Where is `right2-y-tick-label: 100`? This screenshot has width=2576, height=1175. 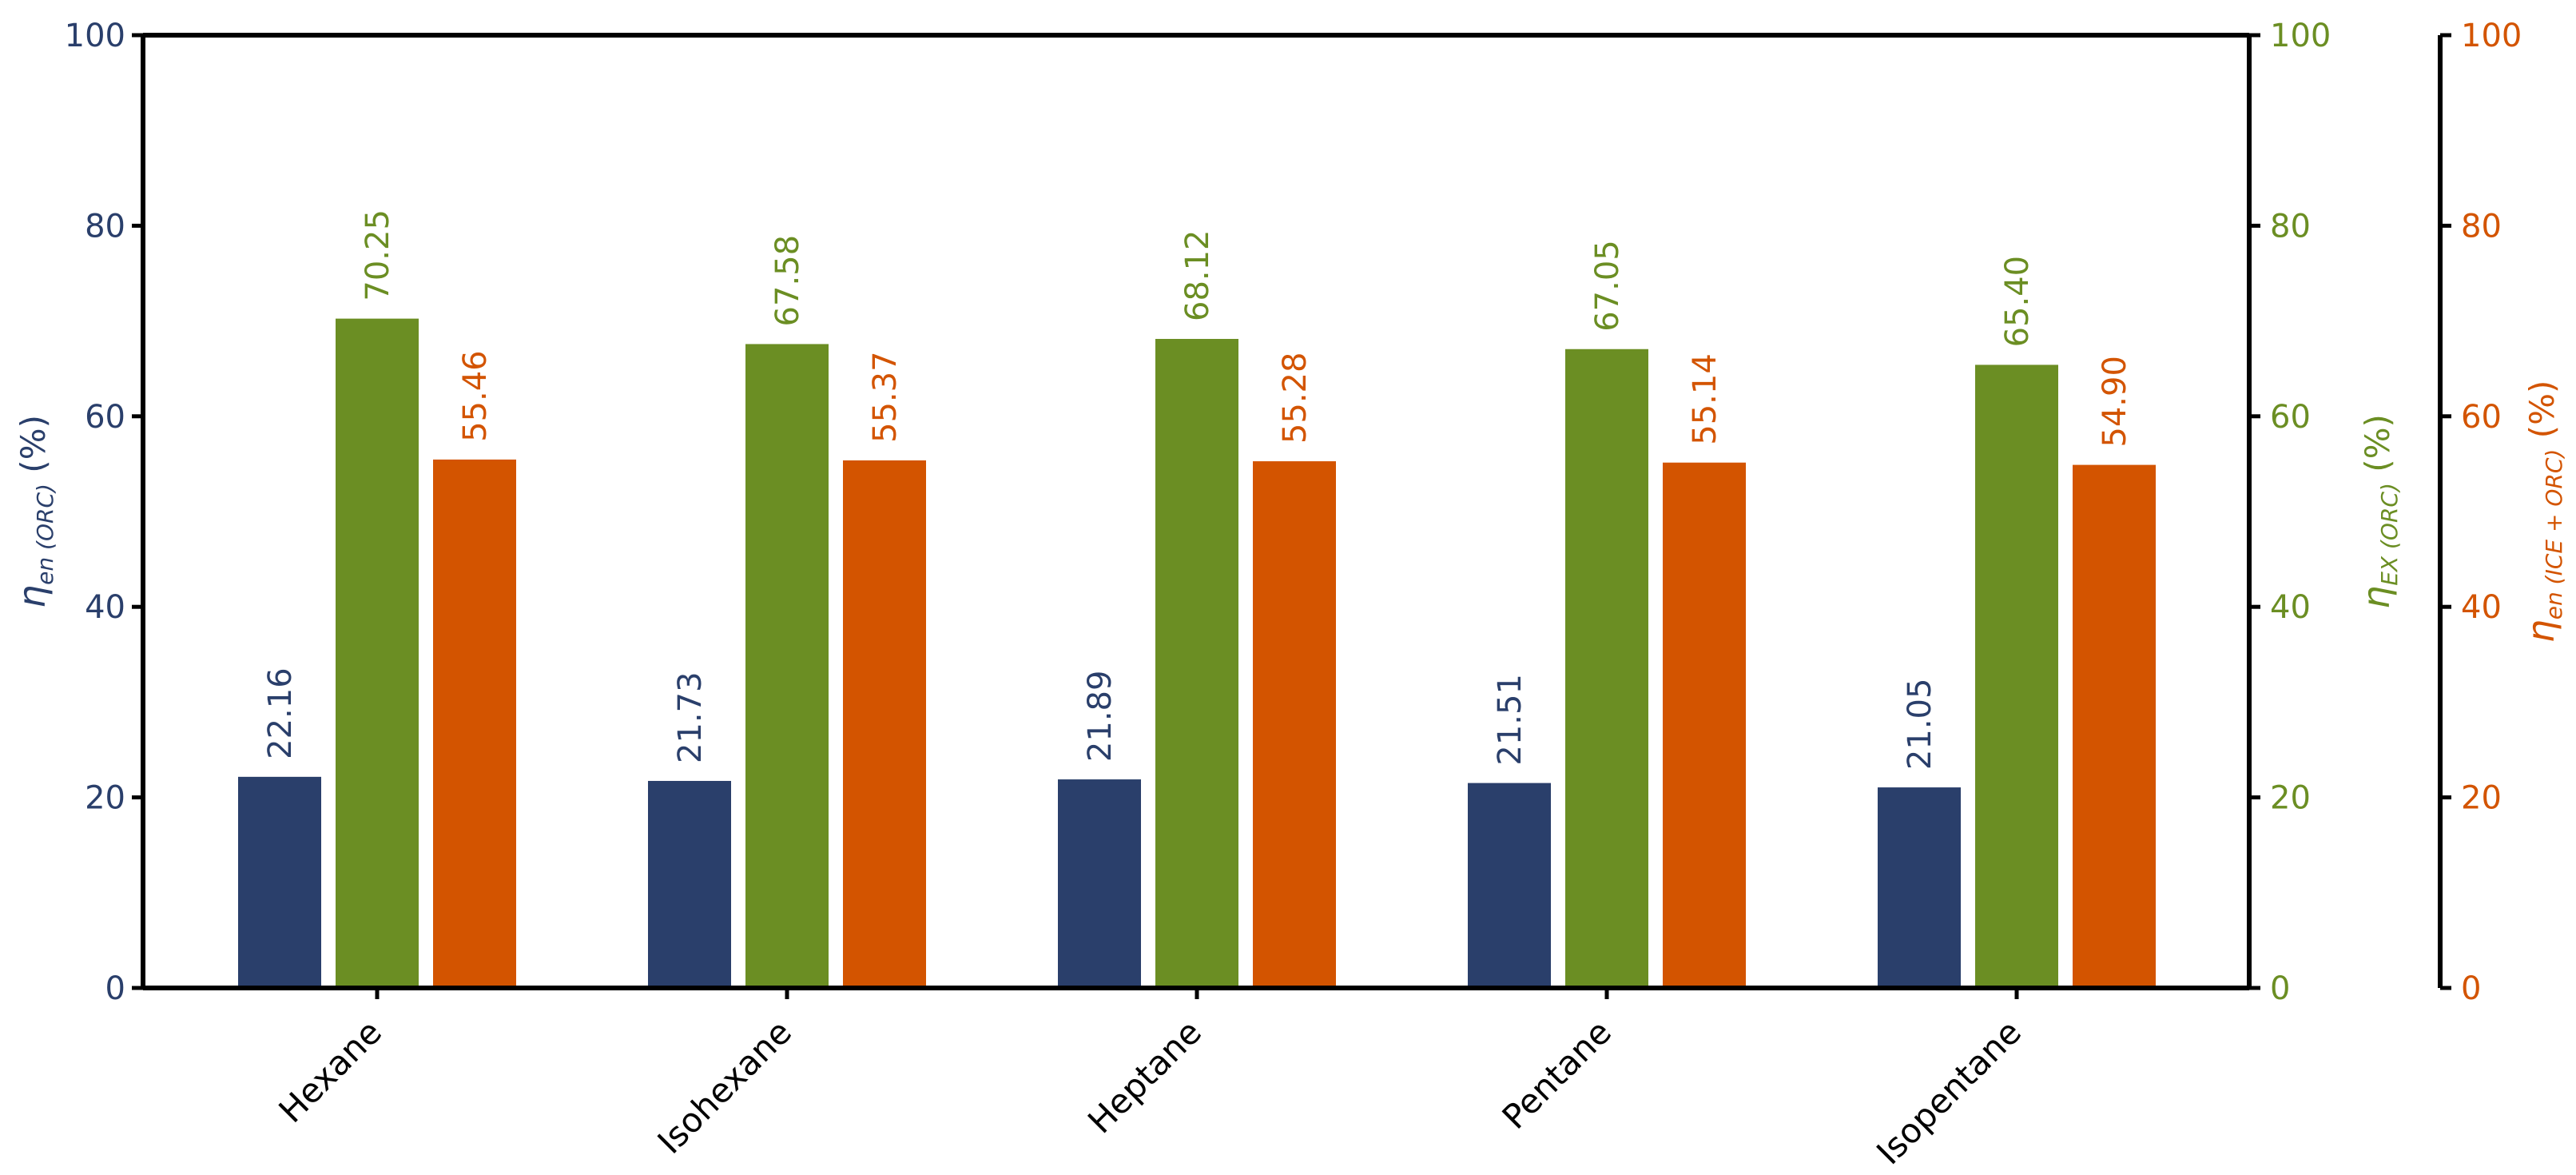 right2-y-tick-label: 100 is located at coordinates (2491, 36).